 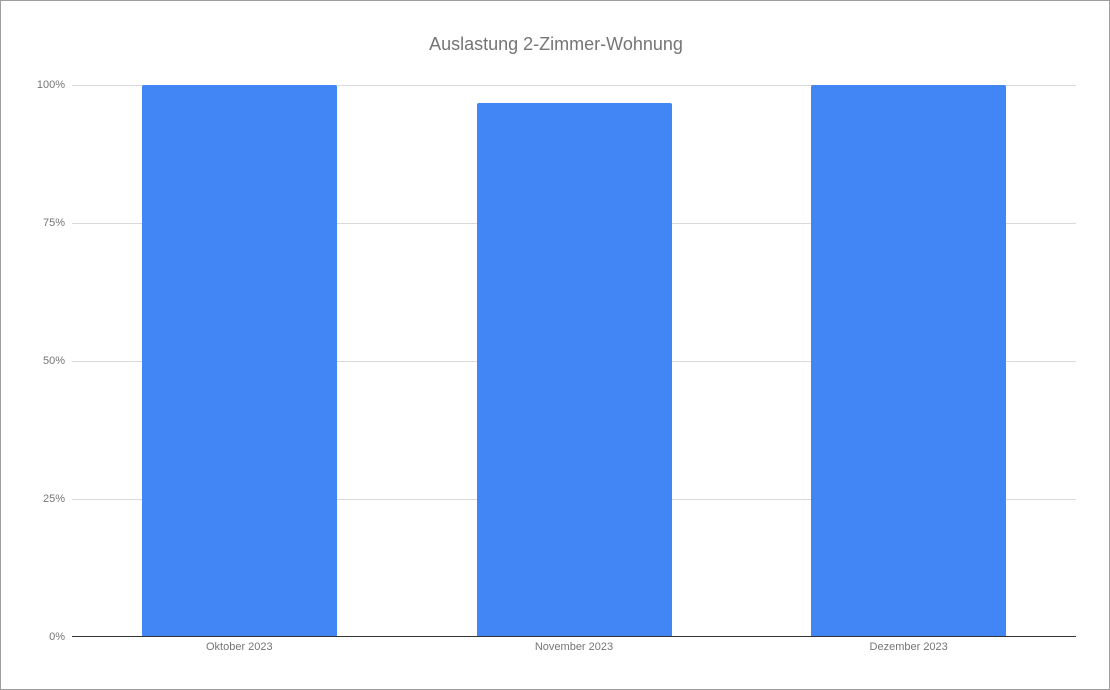 I want to click on x-tick-label: Oktober 2023, so click(x=239, y=647).